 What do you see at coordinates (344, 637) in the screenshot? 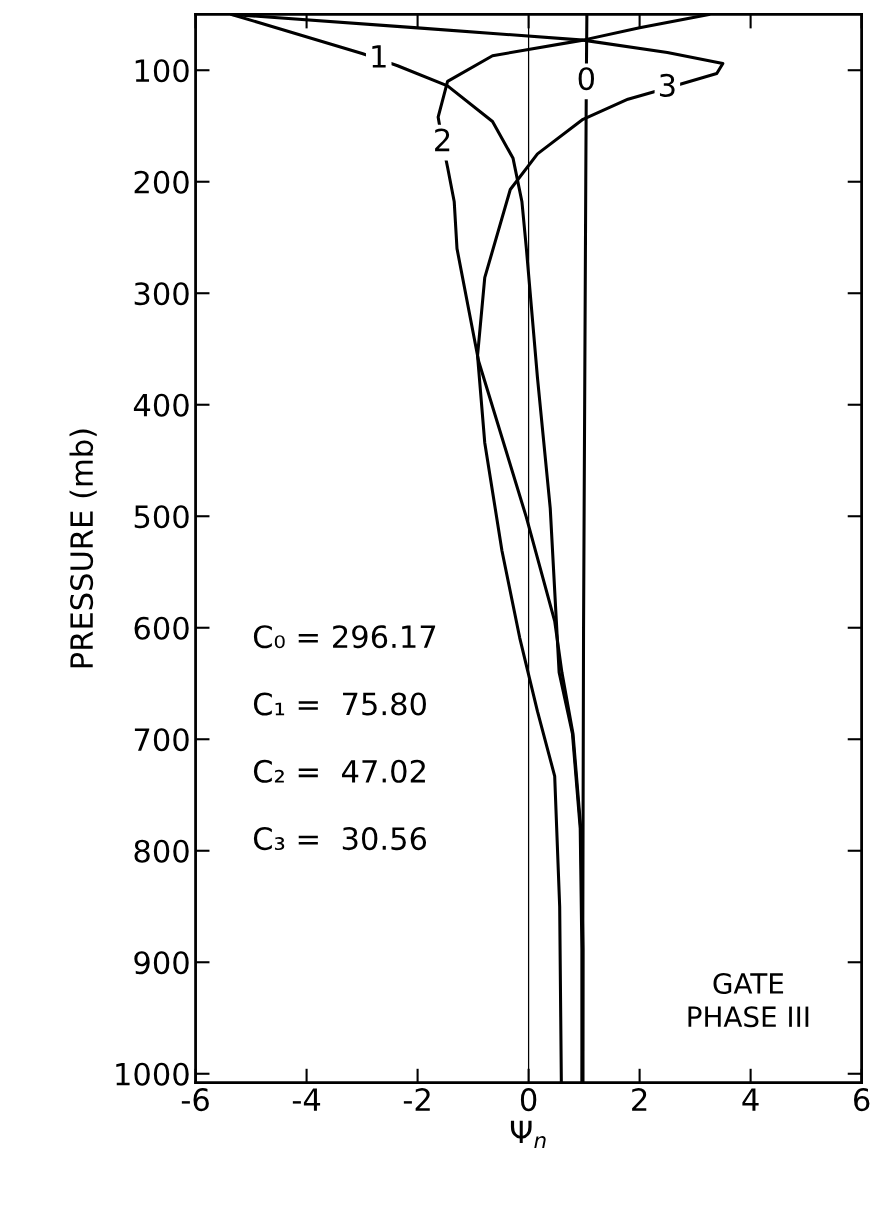
I see `annotation: C₀ = 296.17` at bounding box center [344, 637].